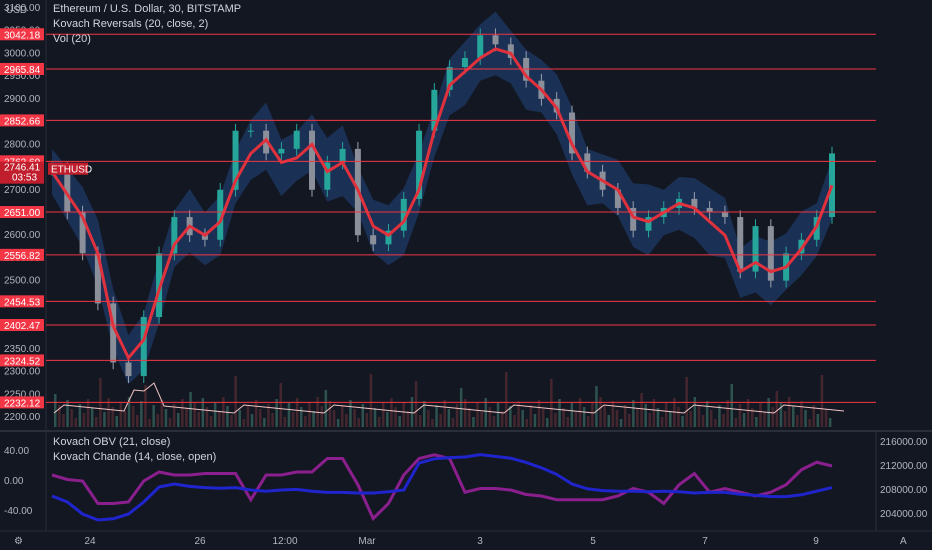  Describe the element at coordinates (22, 144) in the screenshot. I see `price-tick-label: 2800.00` at that location.